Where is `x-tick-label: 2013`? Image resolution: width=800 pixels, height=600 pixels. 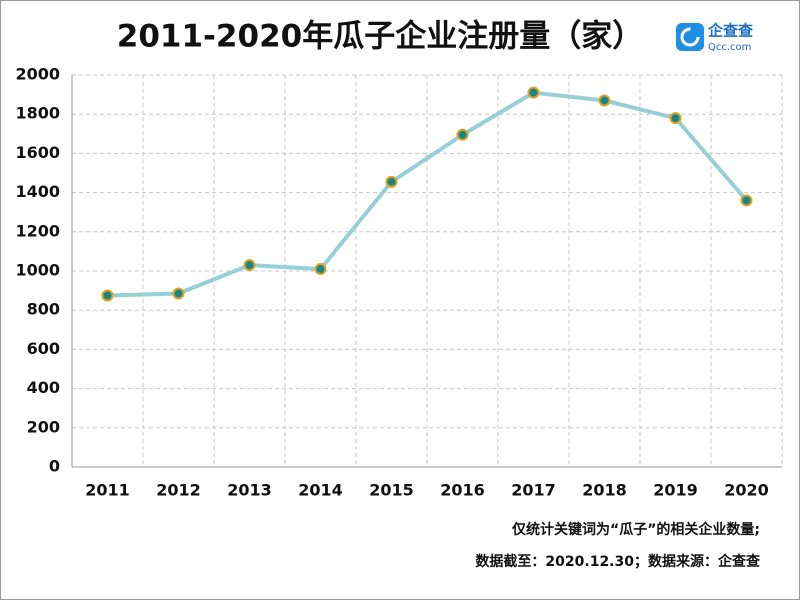
x-tick-label: 2013 is located at coordinates (249, 490).